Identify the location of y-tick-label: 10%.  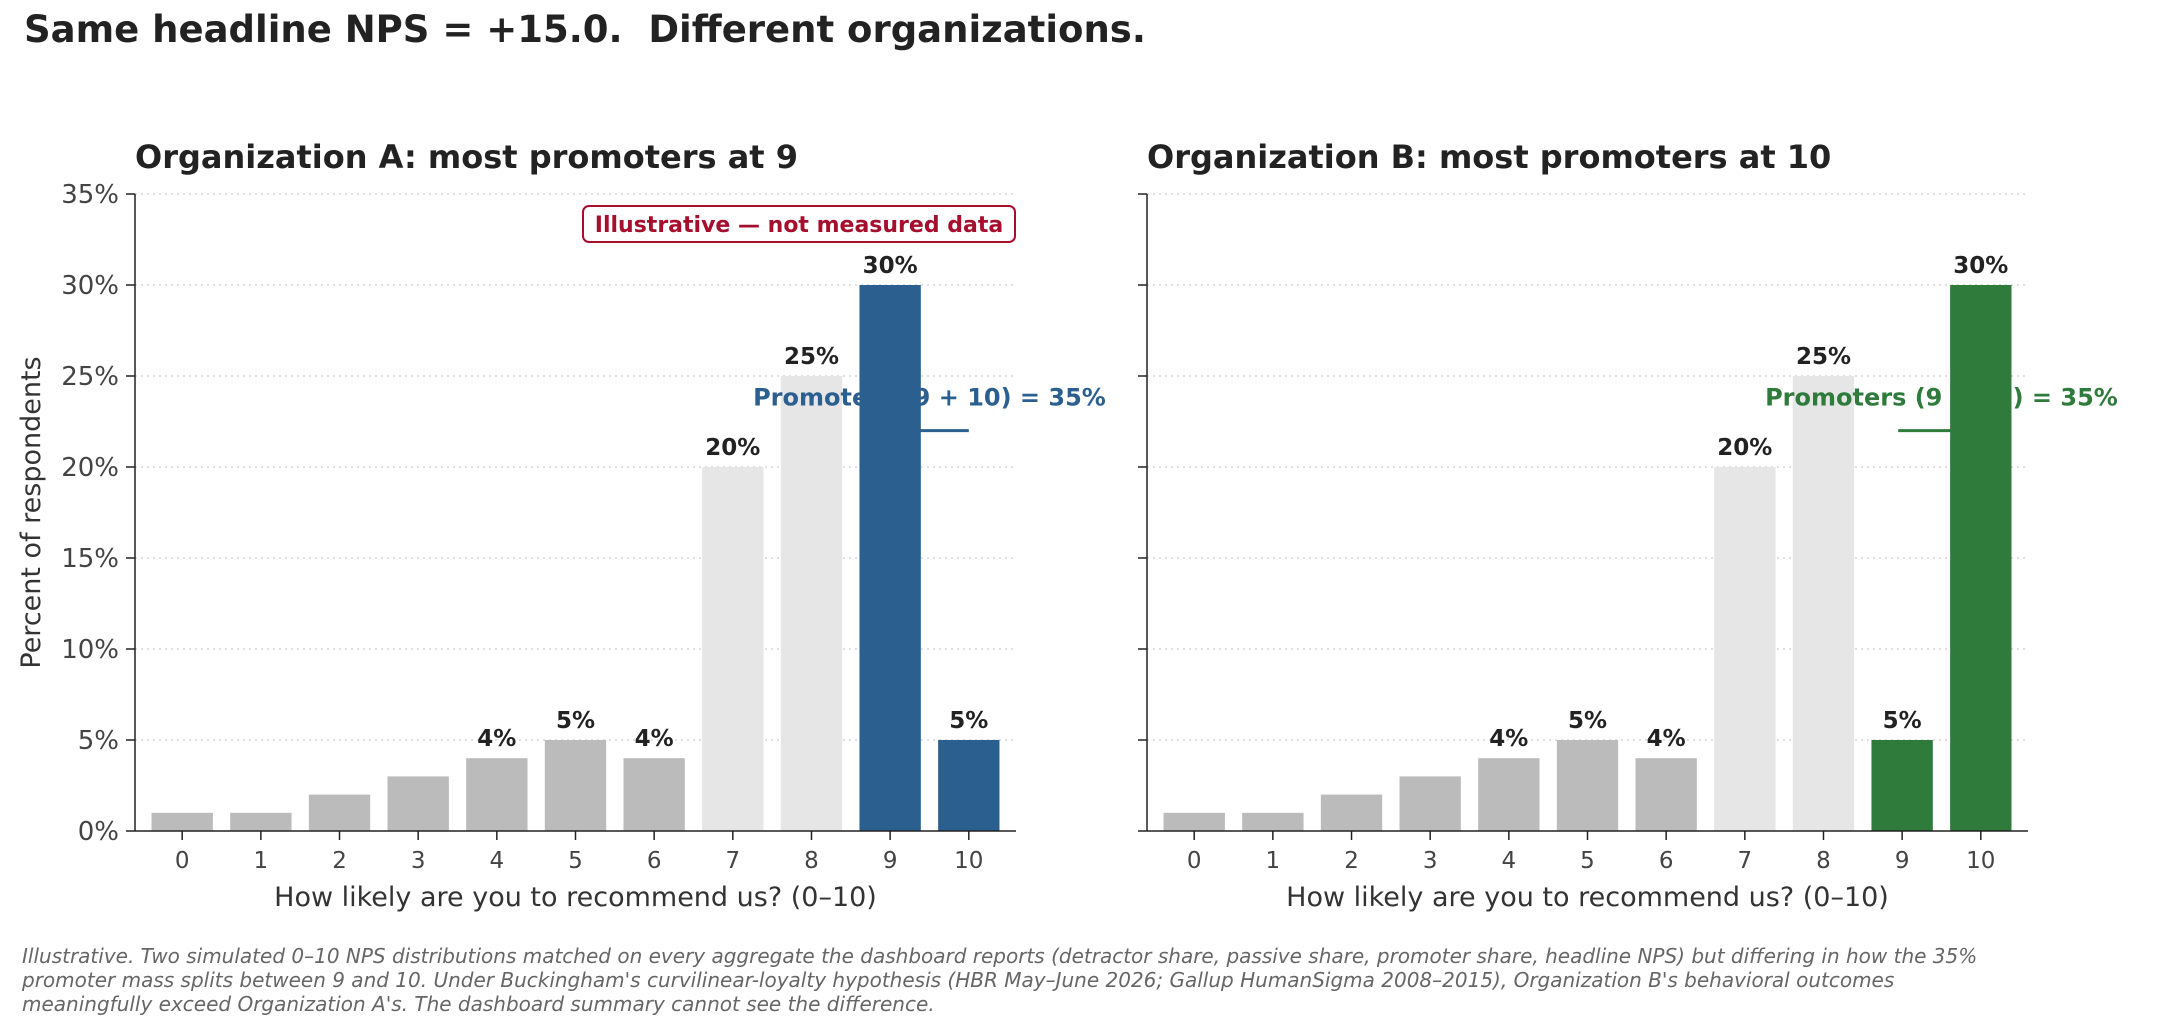
(90, 650).